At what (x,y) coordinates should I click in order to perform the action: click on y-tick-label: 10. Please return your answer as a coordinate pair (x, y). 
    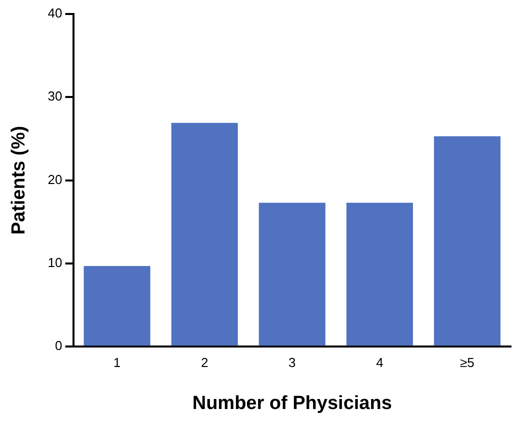
    Looking at the image, I should click on (55, 262).